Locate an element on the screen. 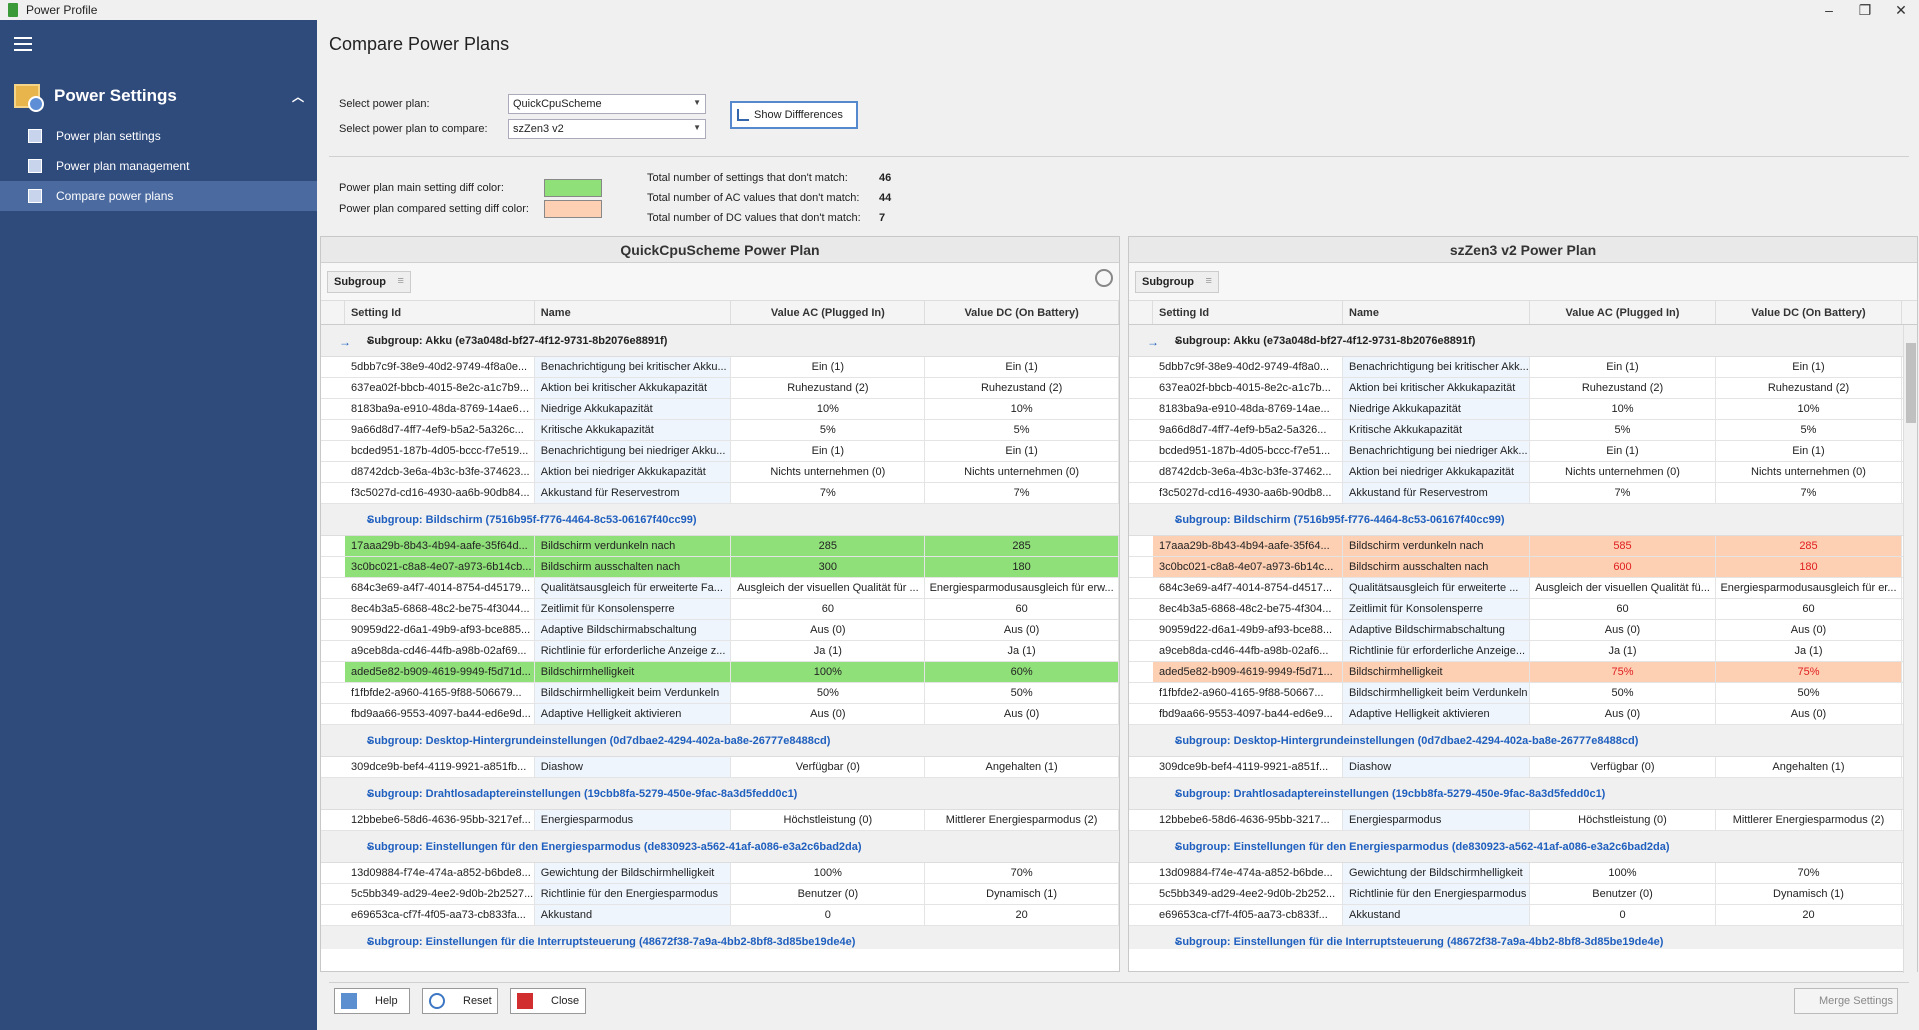 The height and width of the screenshot is (1030, 1919). value-ac-cell: 0 is located at coordinates (828, 915).